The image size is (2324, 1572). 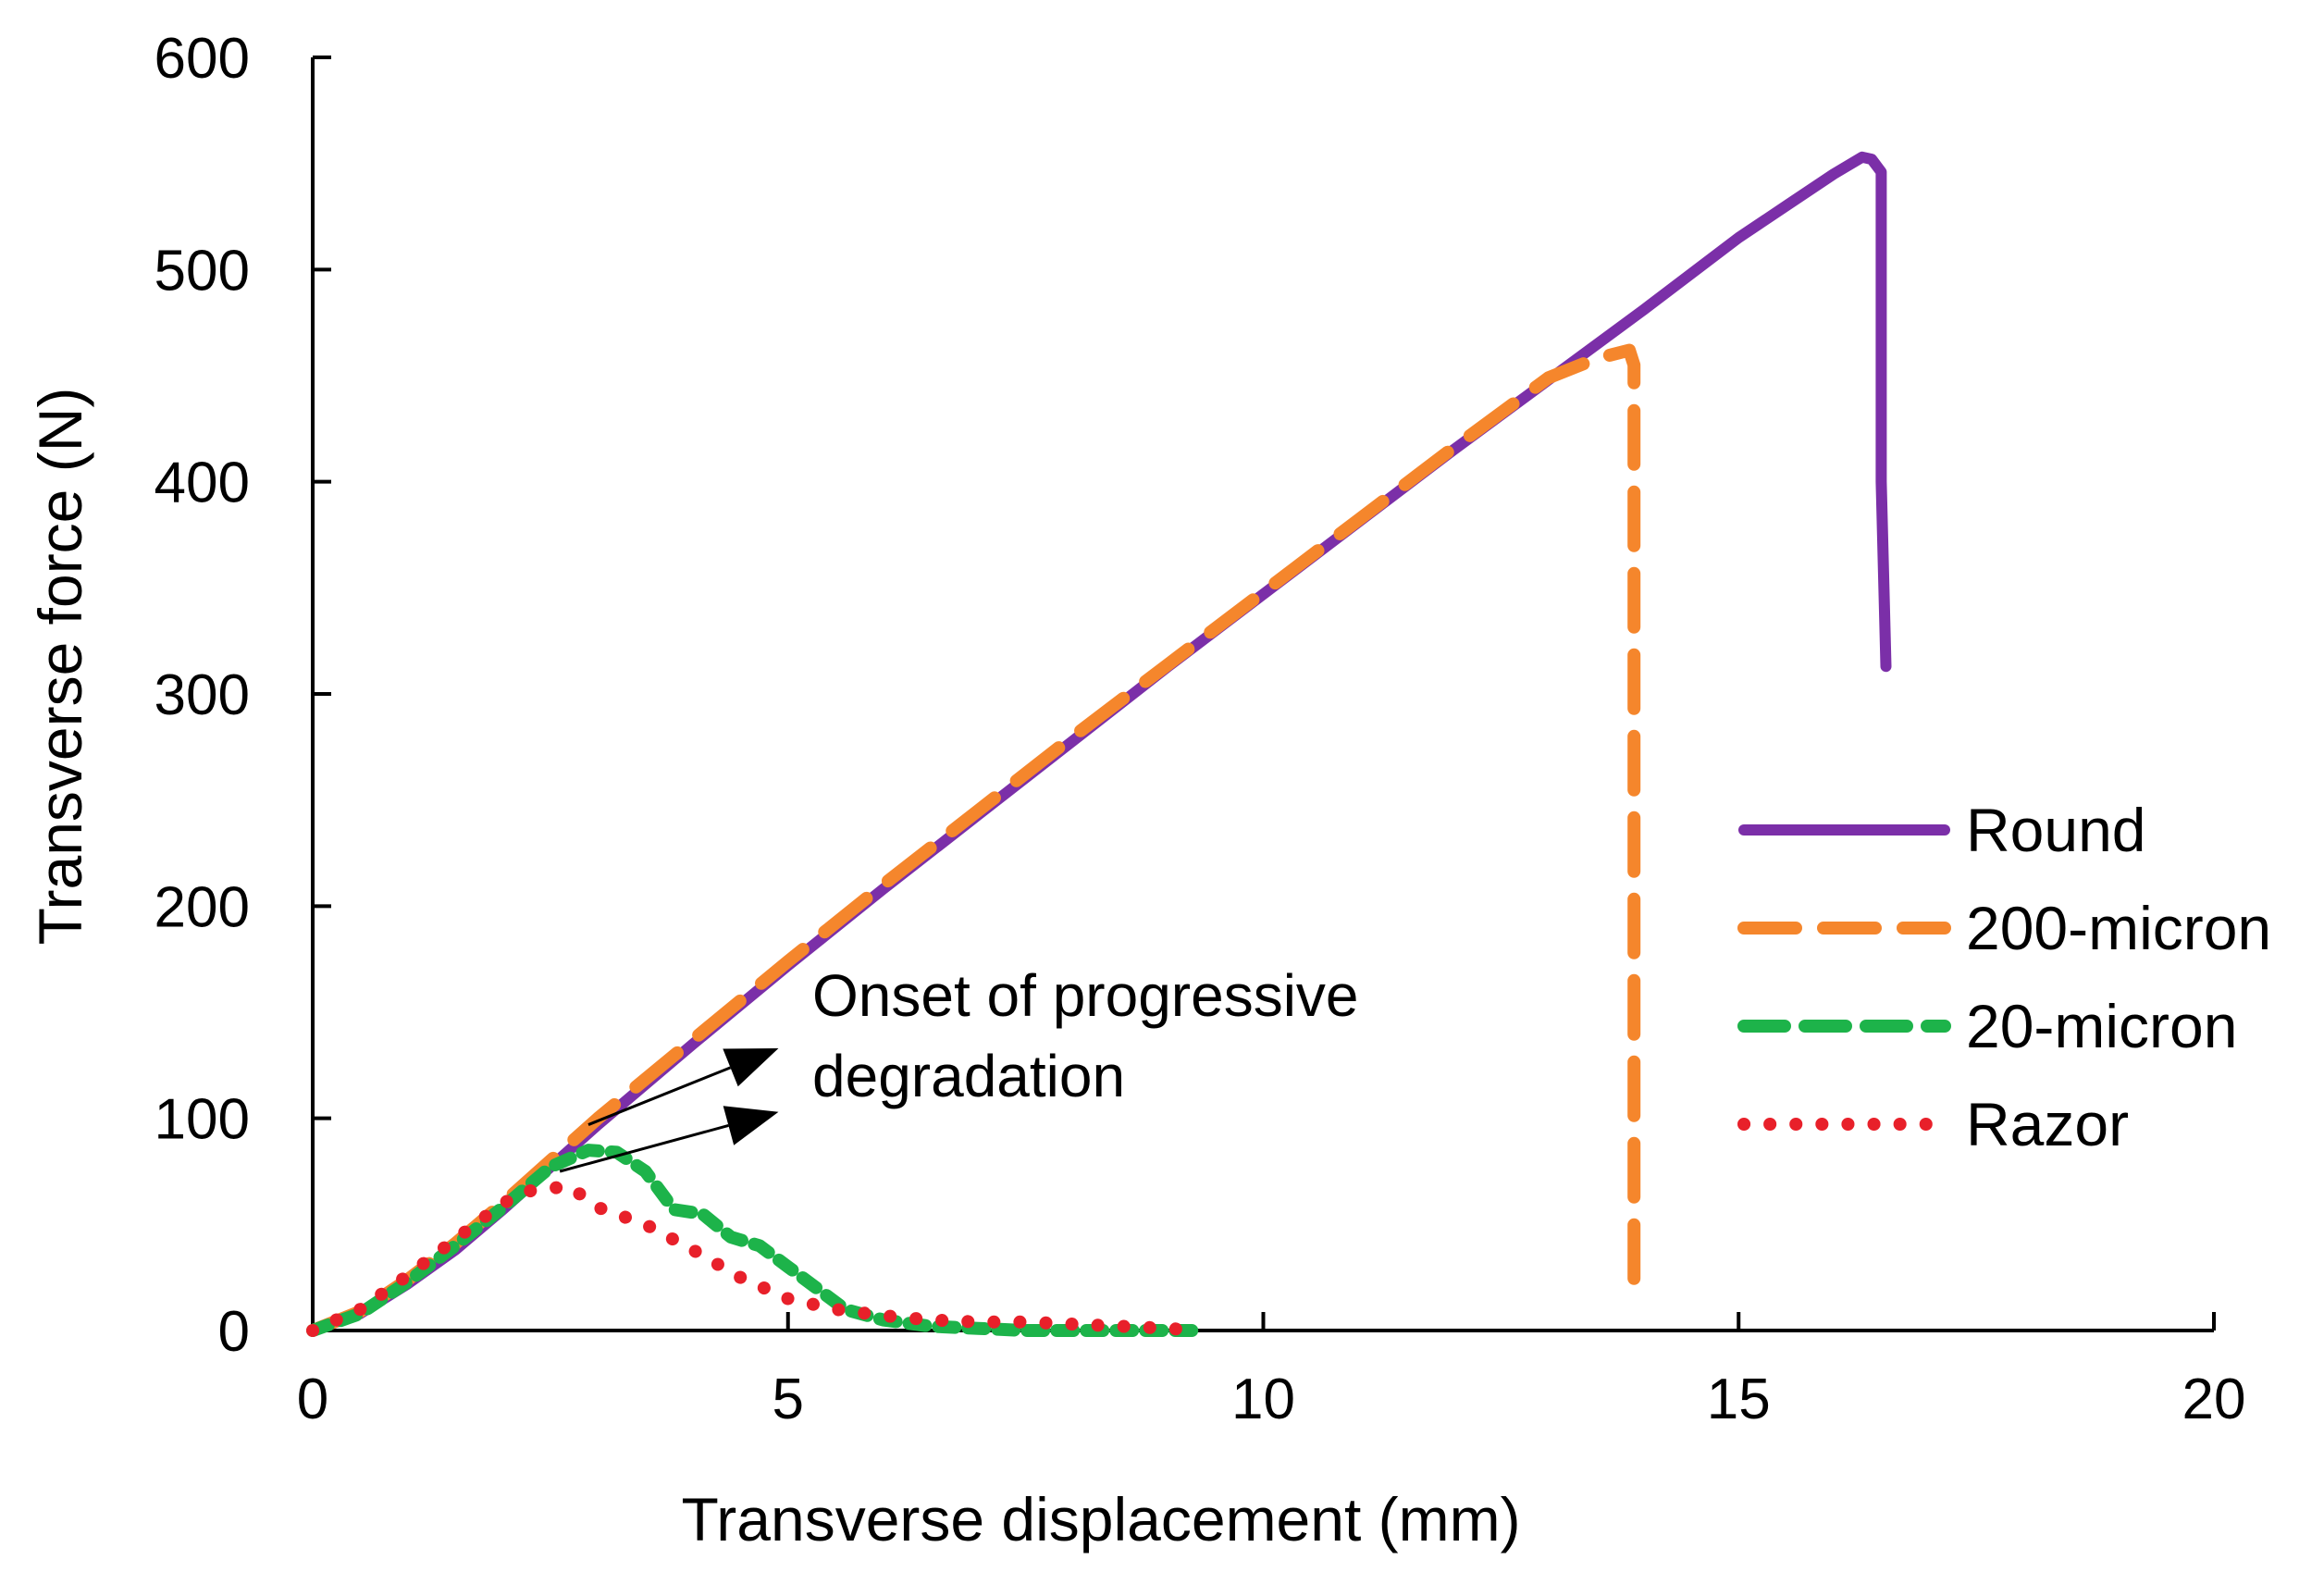 What do you see at coordinates (202, 59) in the screenshot?
I see `y-tick-label: 600` at bounding box center [202, 59].